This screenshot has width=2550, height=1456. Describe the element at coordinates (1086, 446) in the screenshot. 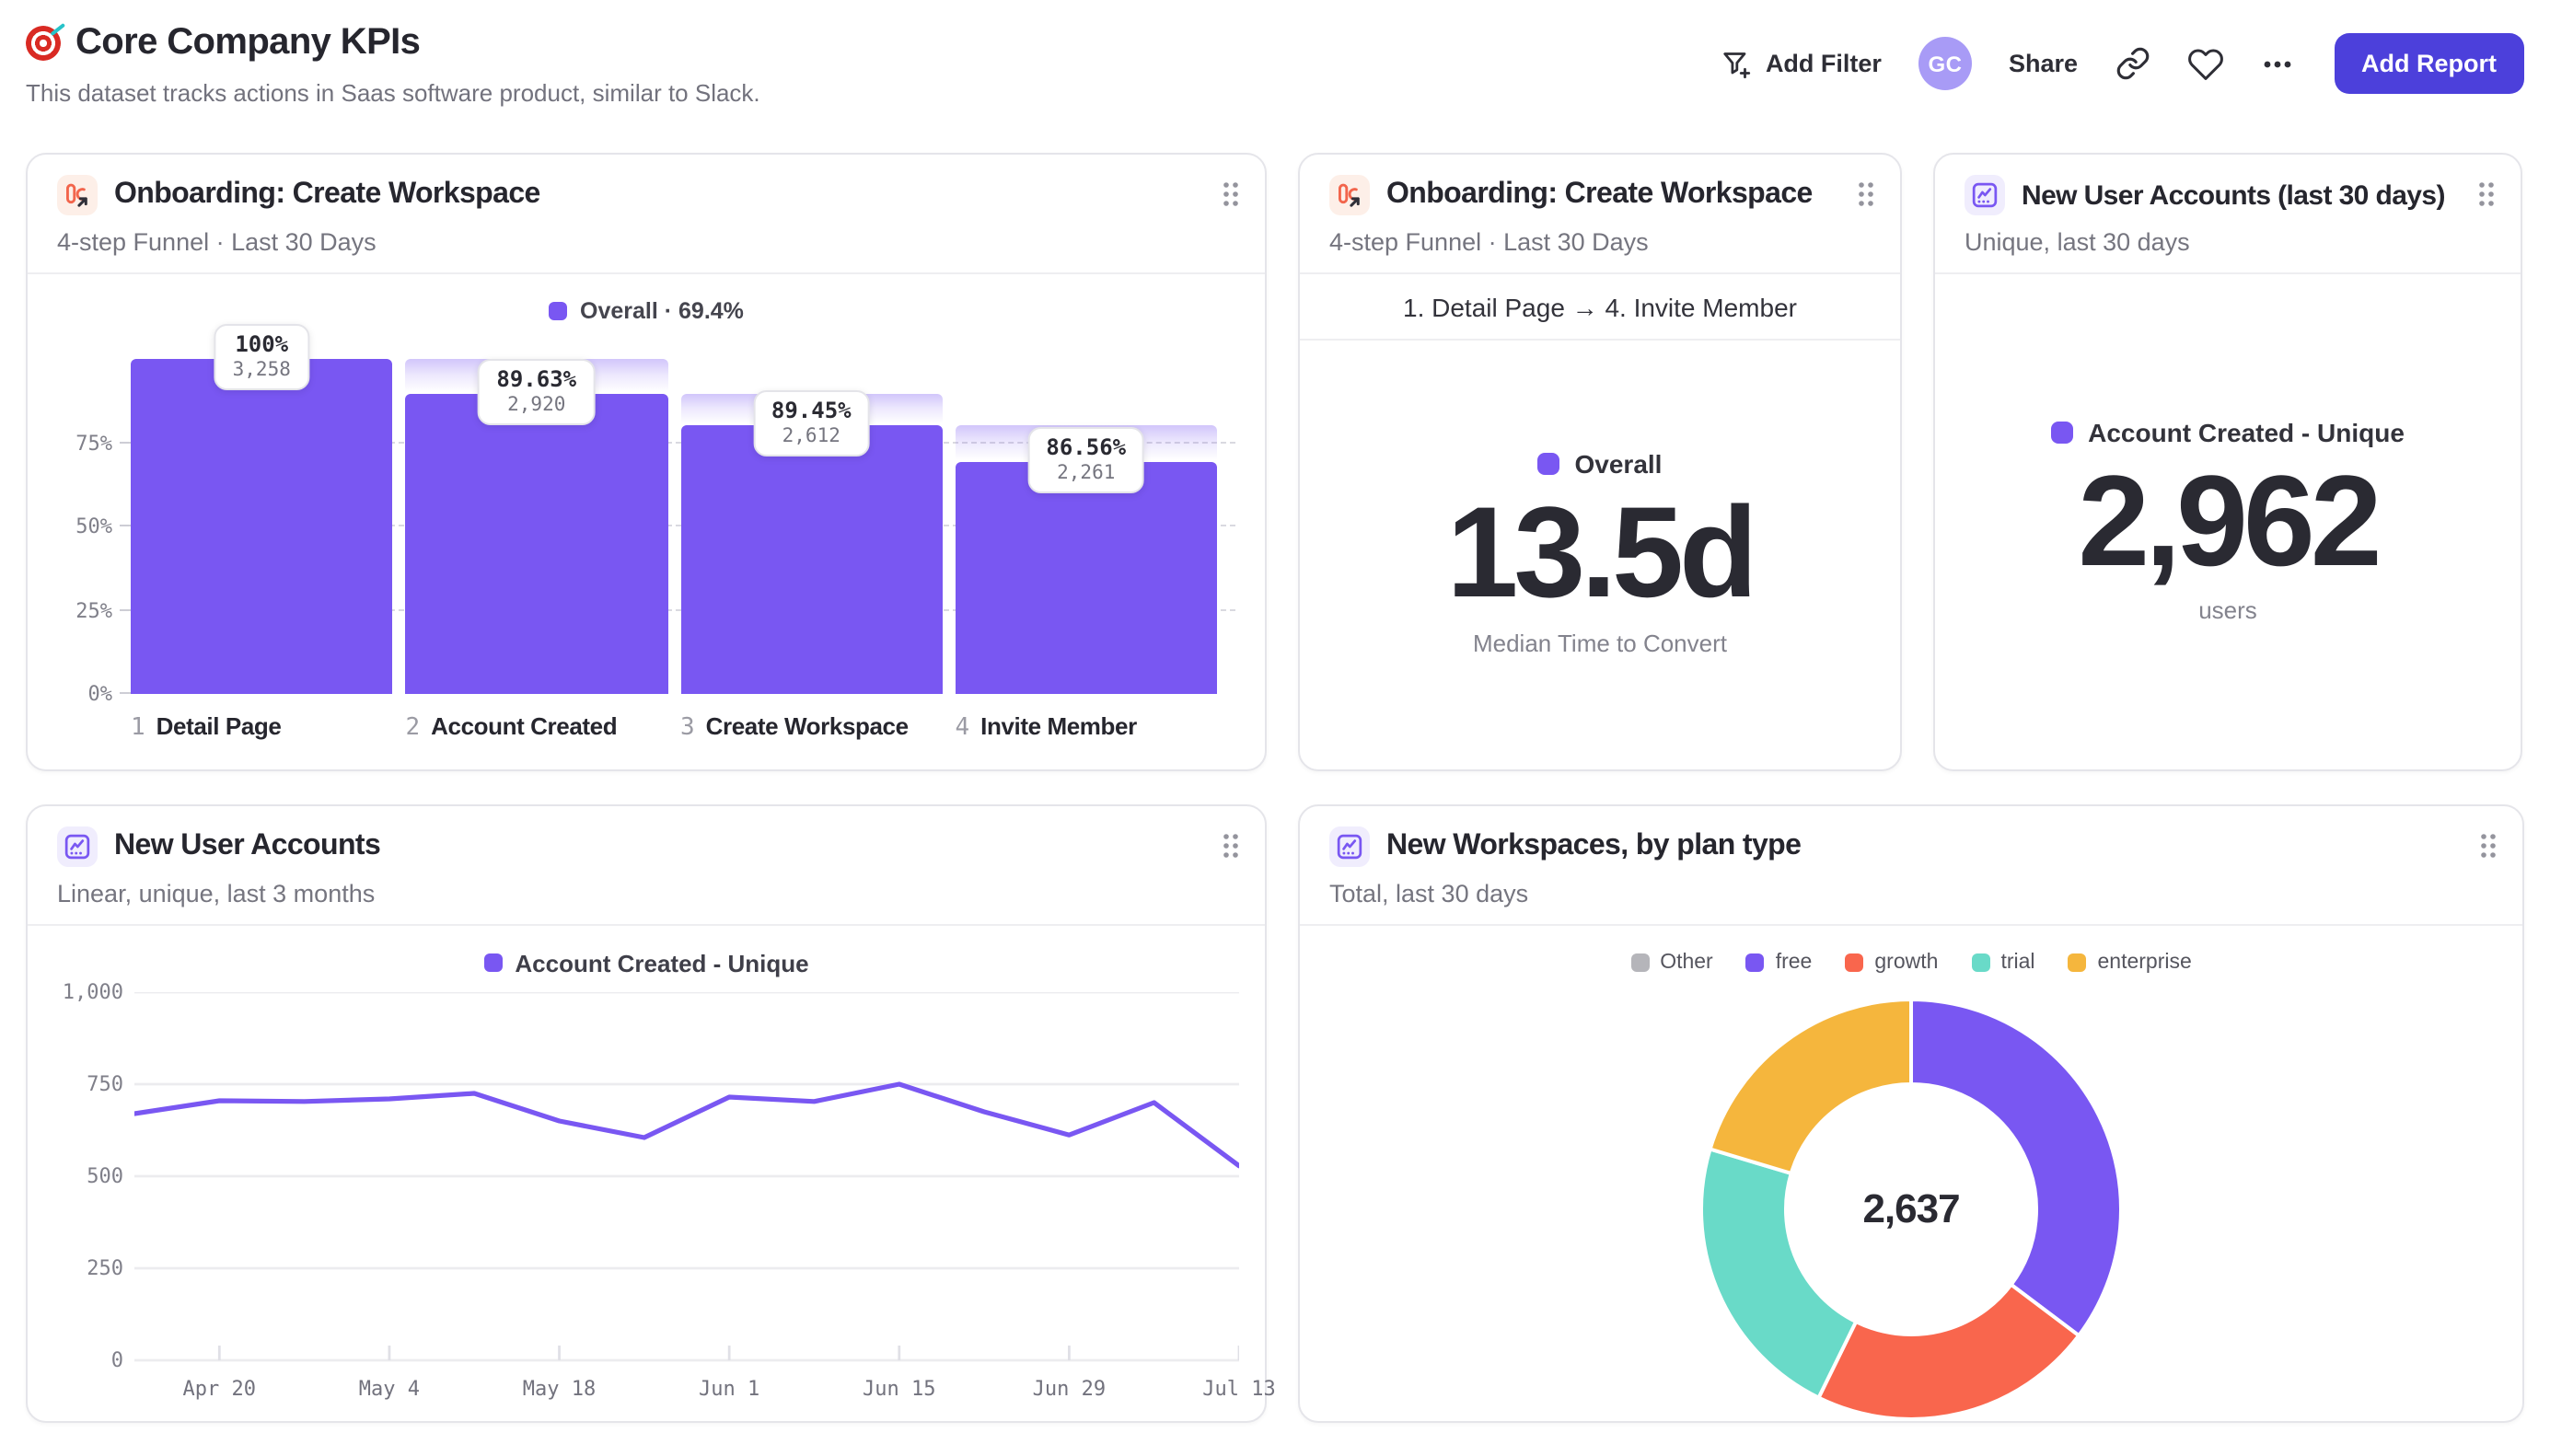

I see `funnel-pct-label: 86.56%` at that location.